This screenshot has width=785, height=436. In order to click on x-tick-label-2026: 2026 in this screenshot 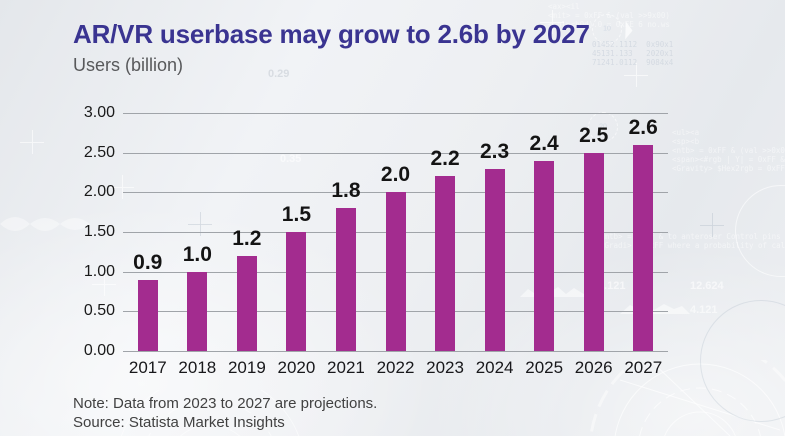, I will do `click(593, 367)`.